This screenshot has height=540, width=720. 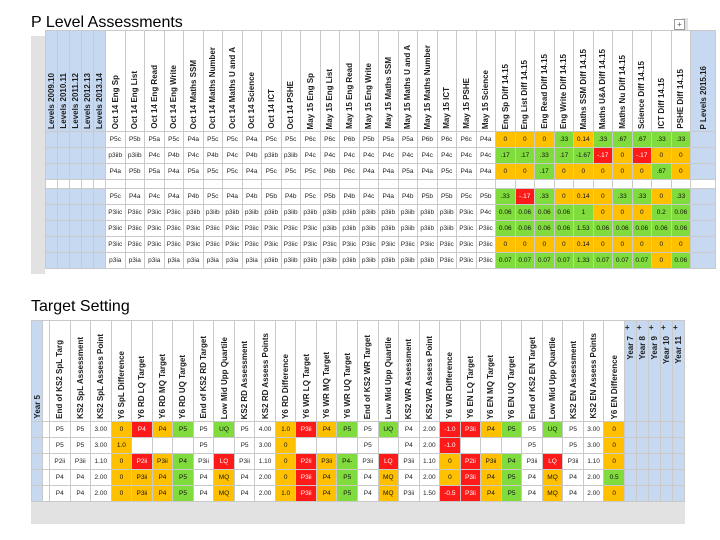 I want to click on grid-cell: P2ii, so click(x=60, y=461).